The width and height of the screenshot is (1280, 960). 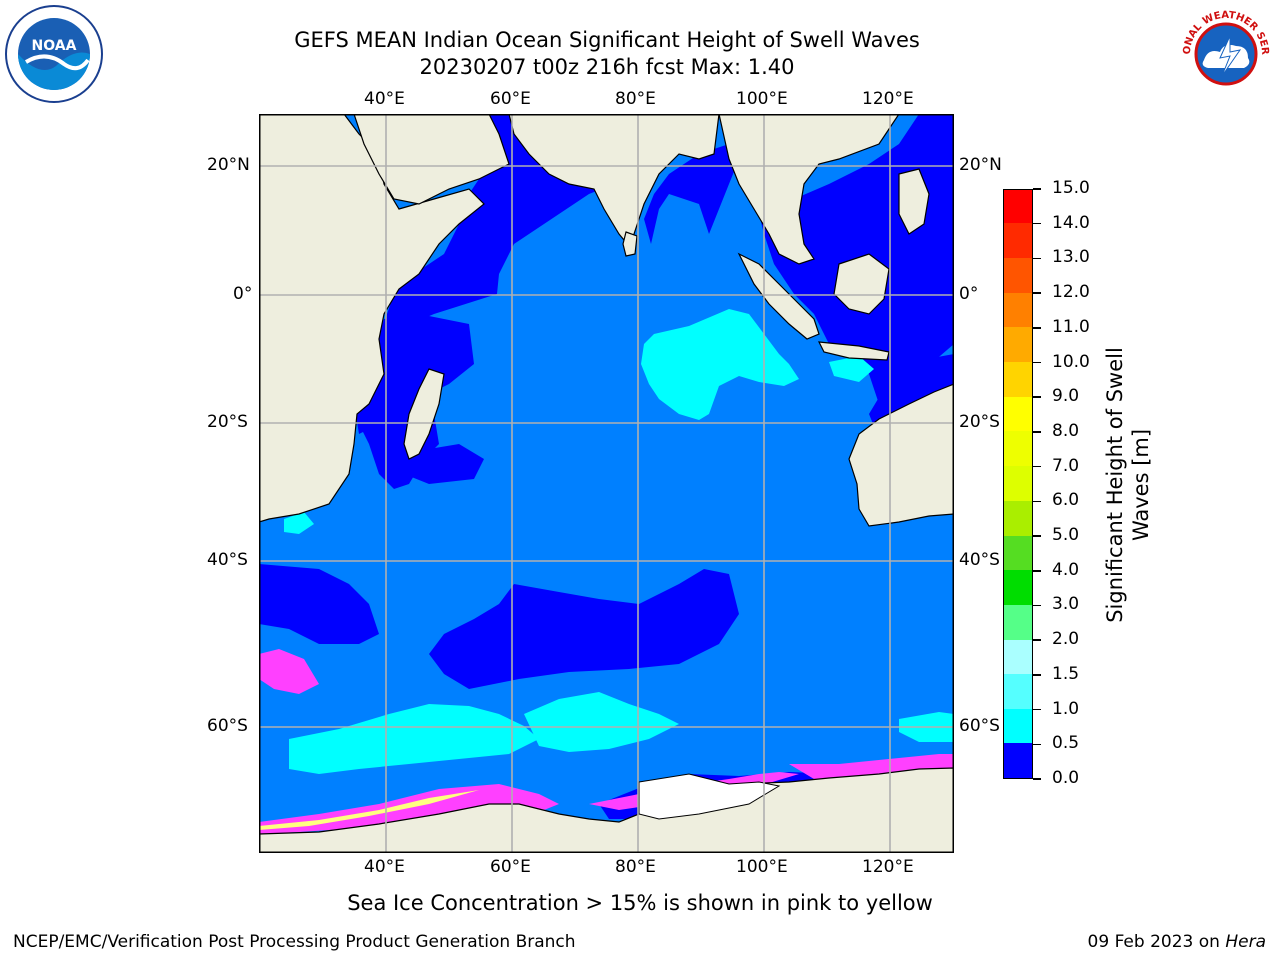 I want to click on lon-label-top-40e: 40°E, so click(x=384, y=99).